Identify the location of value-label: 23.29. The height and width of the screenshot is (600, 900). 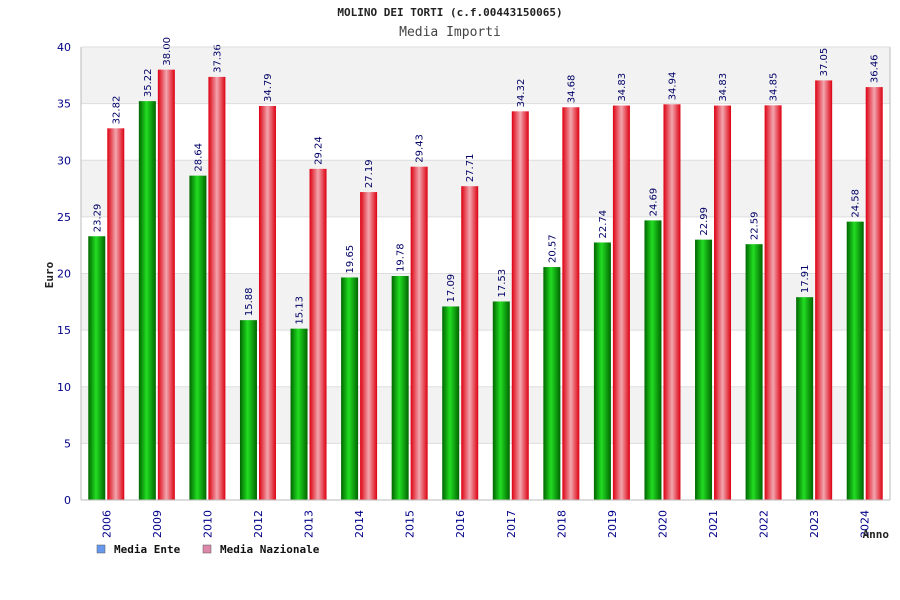
(97, 218).